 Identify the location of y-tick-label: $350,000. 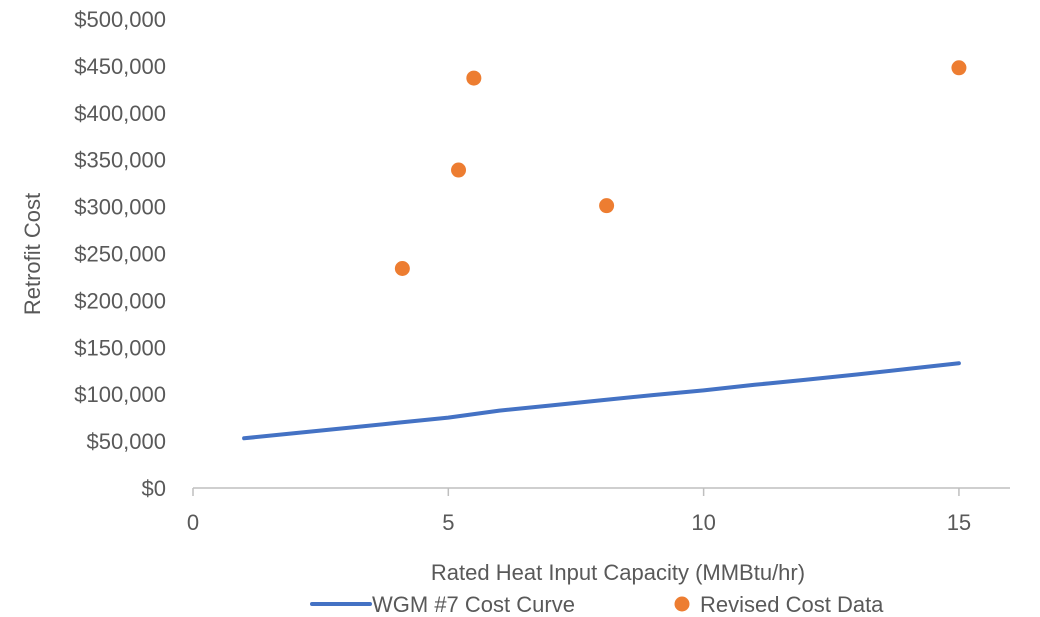
(120, 160).